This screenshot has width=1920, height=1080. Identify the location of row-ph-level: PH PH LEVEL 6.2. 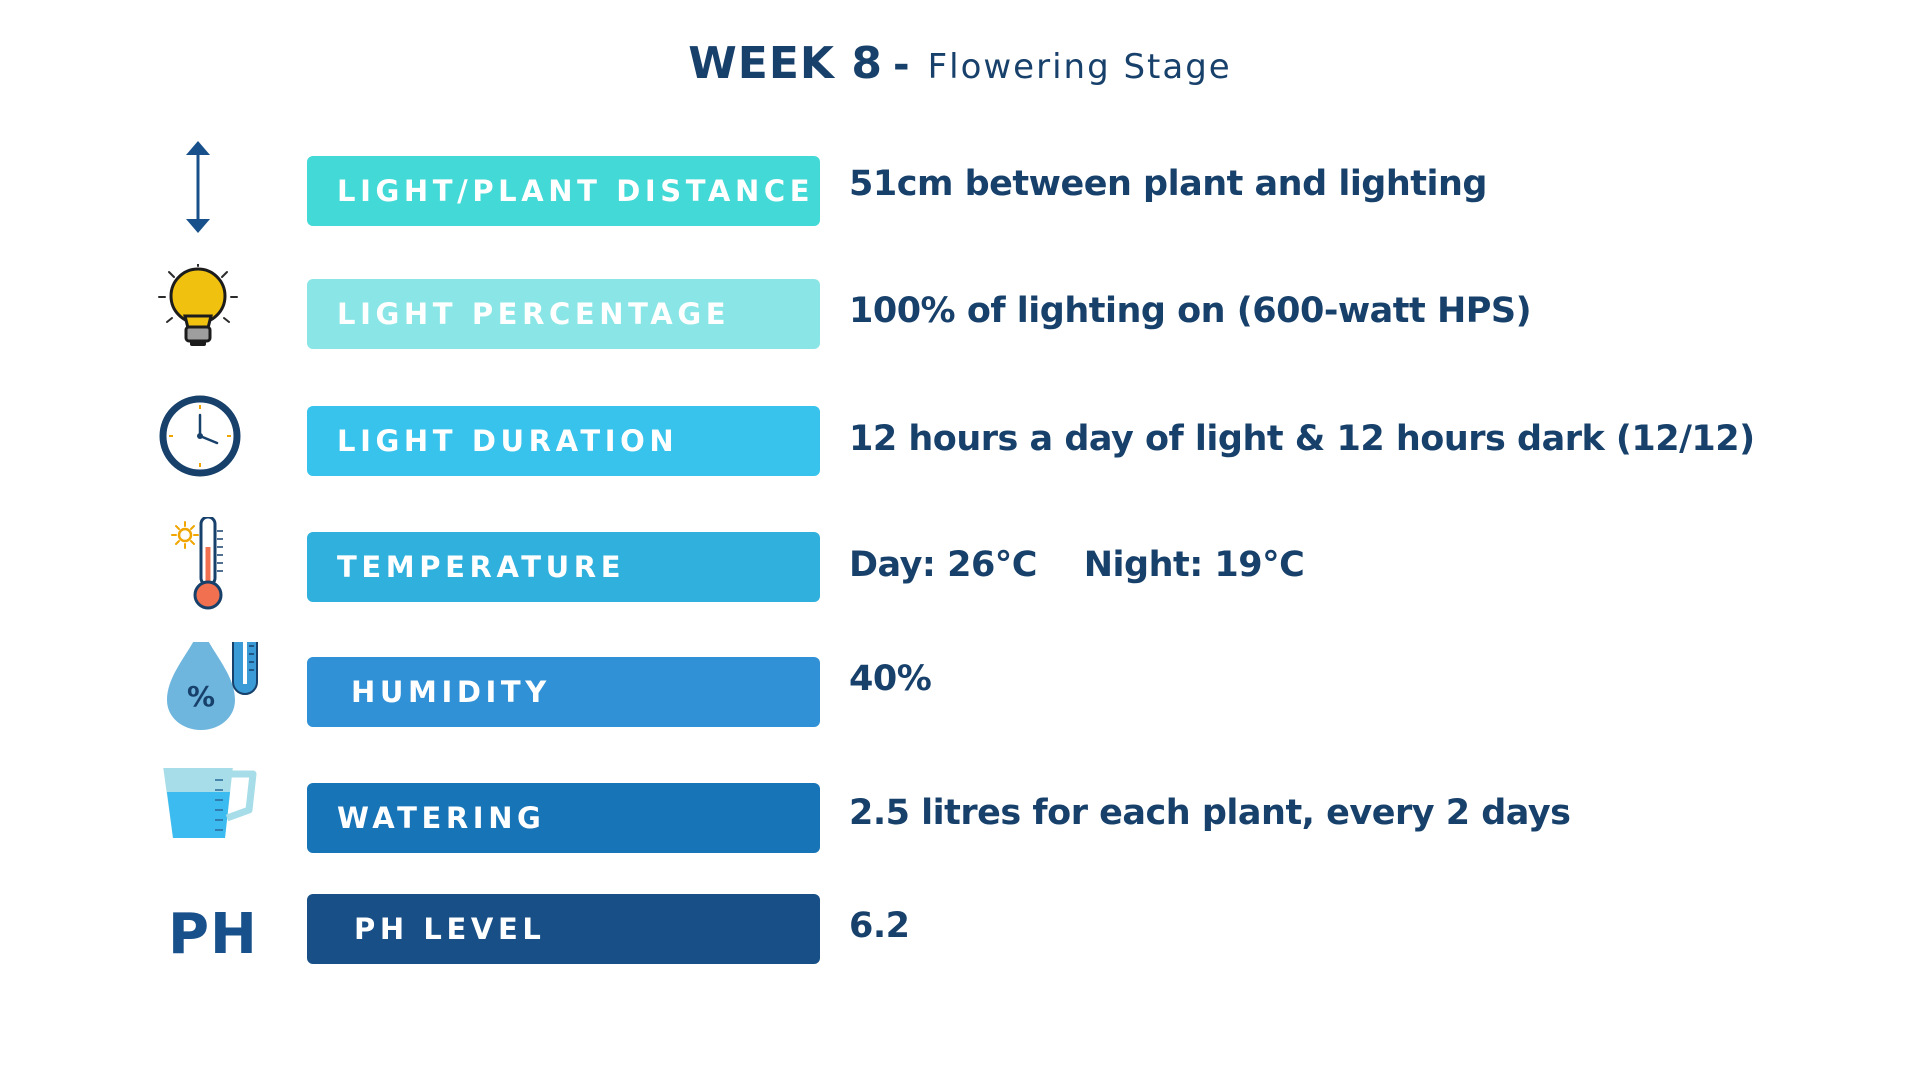
(960, 930).